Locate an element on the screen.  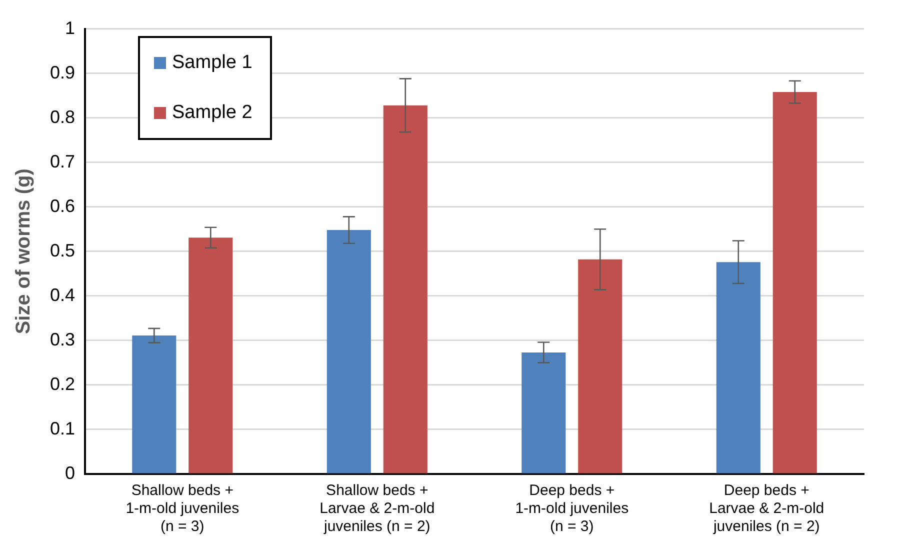
x-tick-label: Deep beds + 1-m-old juveniles (n = 3) is located at coordinates (572, 509).